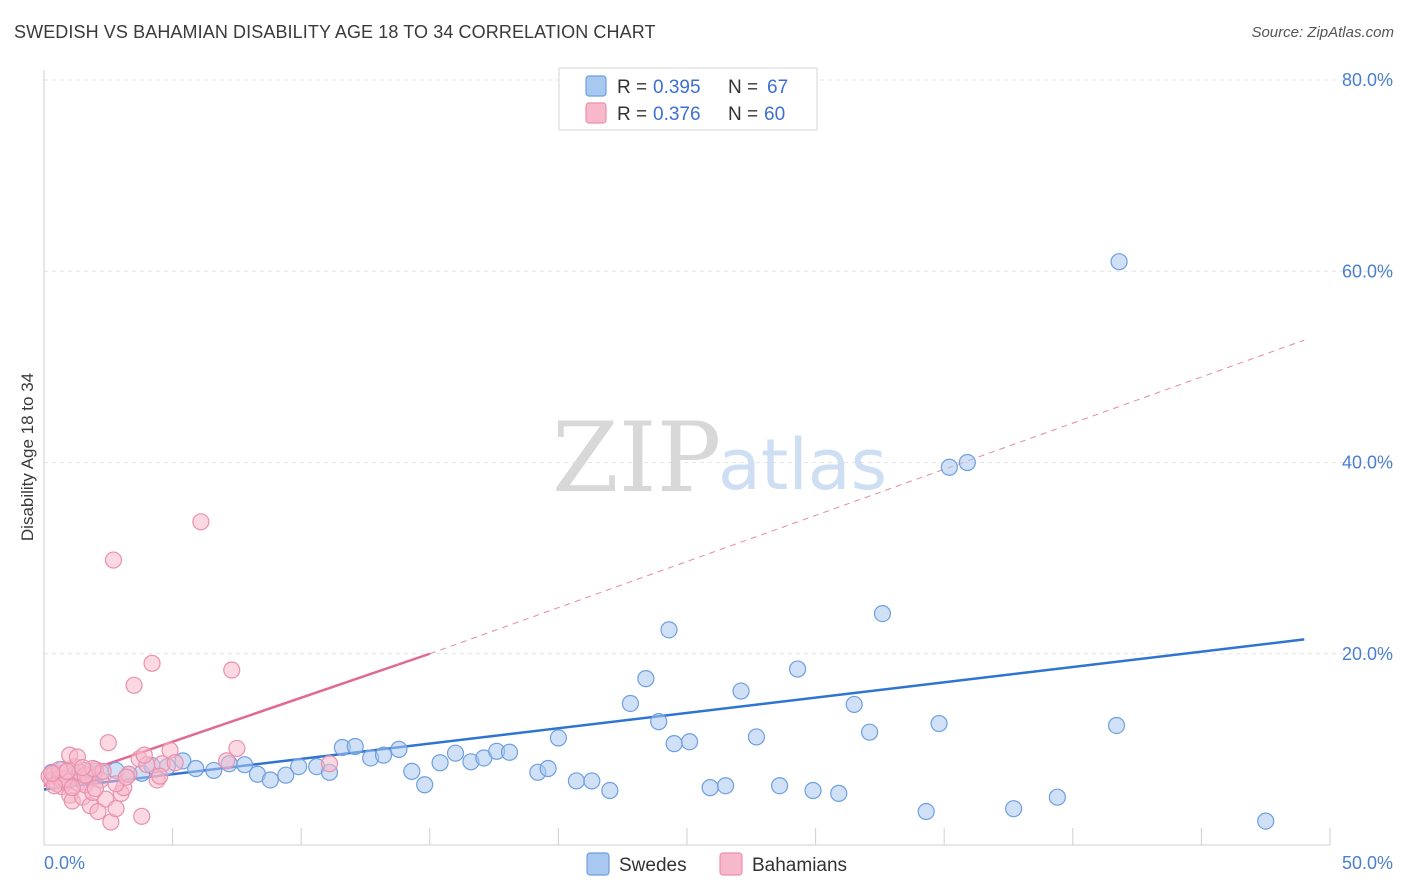 The width and height of the screenshot is (1406, 892). What do you see at coordinates (64, 863) in the screenshot?
I see `x-tick-label-min: 0.0%` at bounding box center [64, 863].